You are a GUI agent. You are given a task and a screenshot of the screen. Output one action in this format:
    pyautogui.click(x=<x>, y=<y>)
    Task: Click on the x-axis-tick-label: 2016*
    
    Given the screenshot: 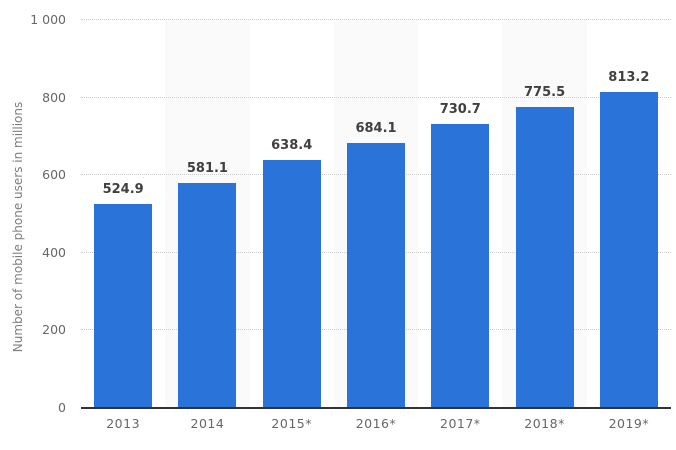 What is the action you would take?
    pyautogui.click(x=376, y=423)
    